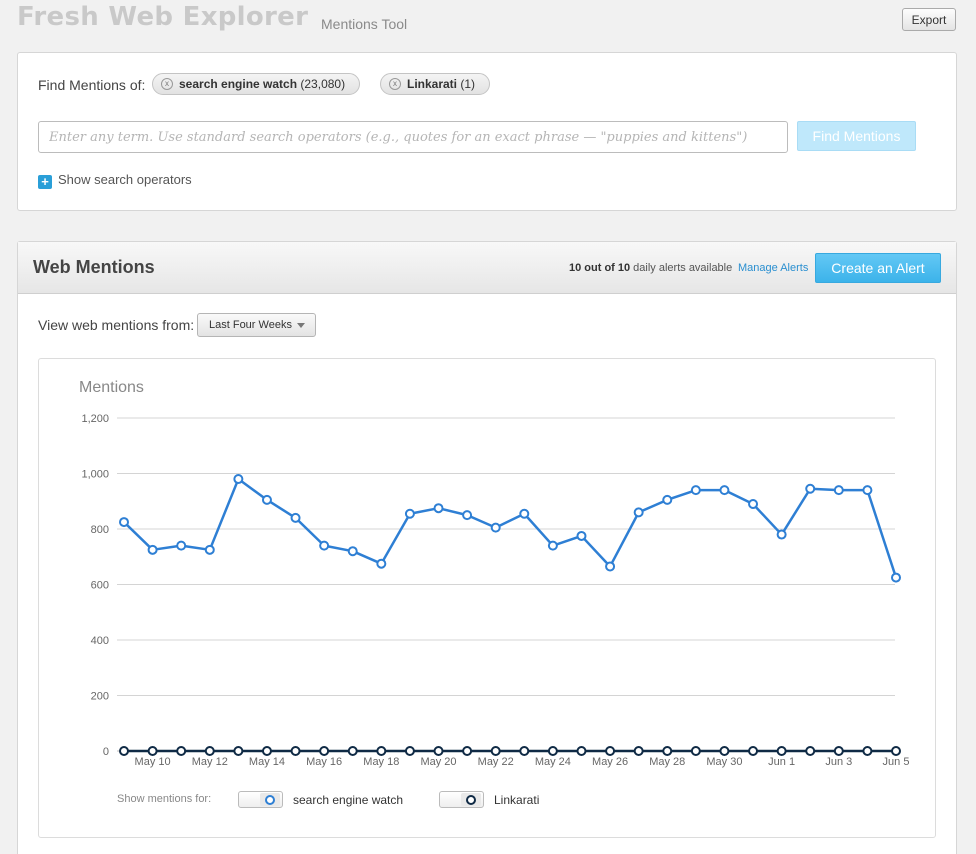  I want to click on alerts-suffix: daily alerts available, so click(681, 268).